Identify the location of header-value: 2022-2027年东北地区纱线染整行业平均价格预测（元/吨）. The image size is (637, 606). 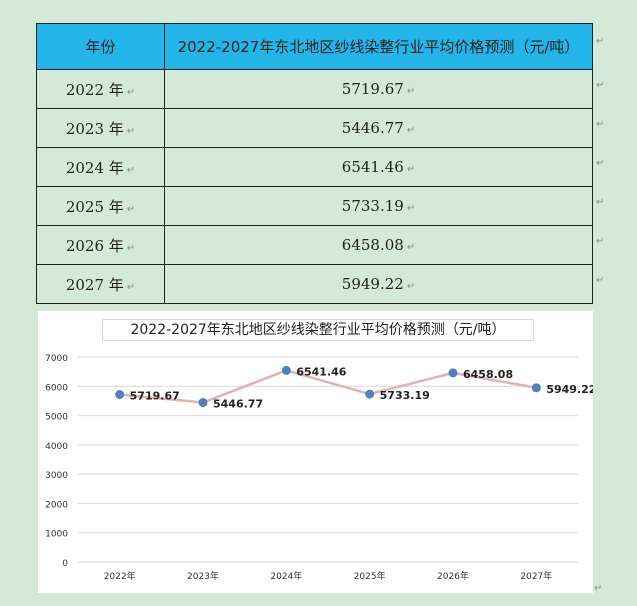
(378, 46).